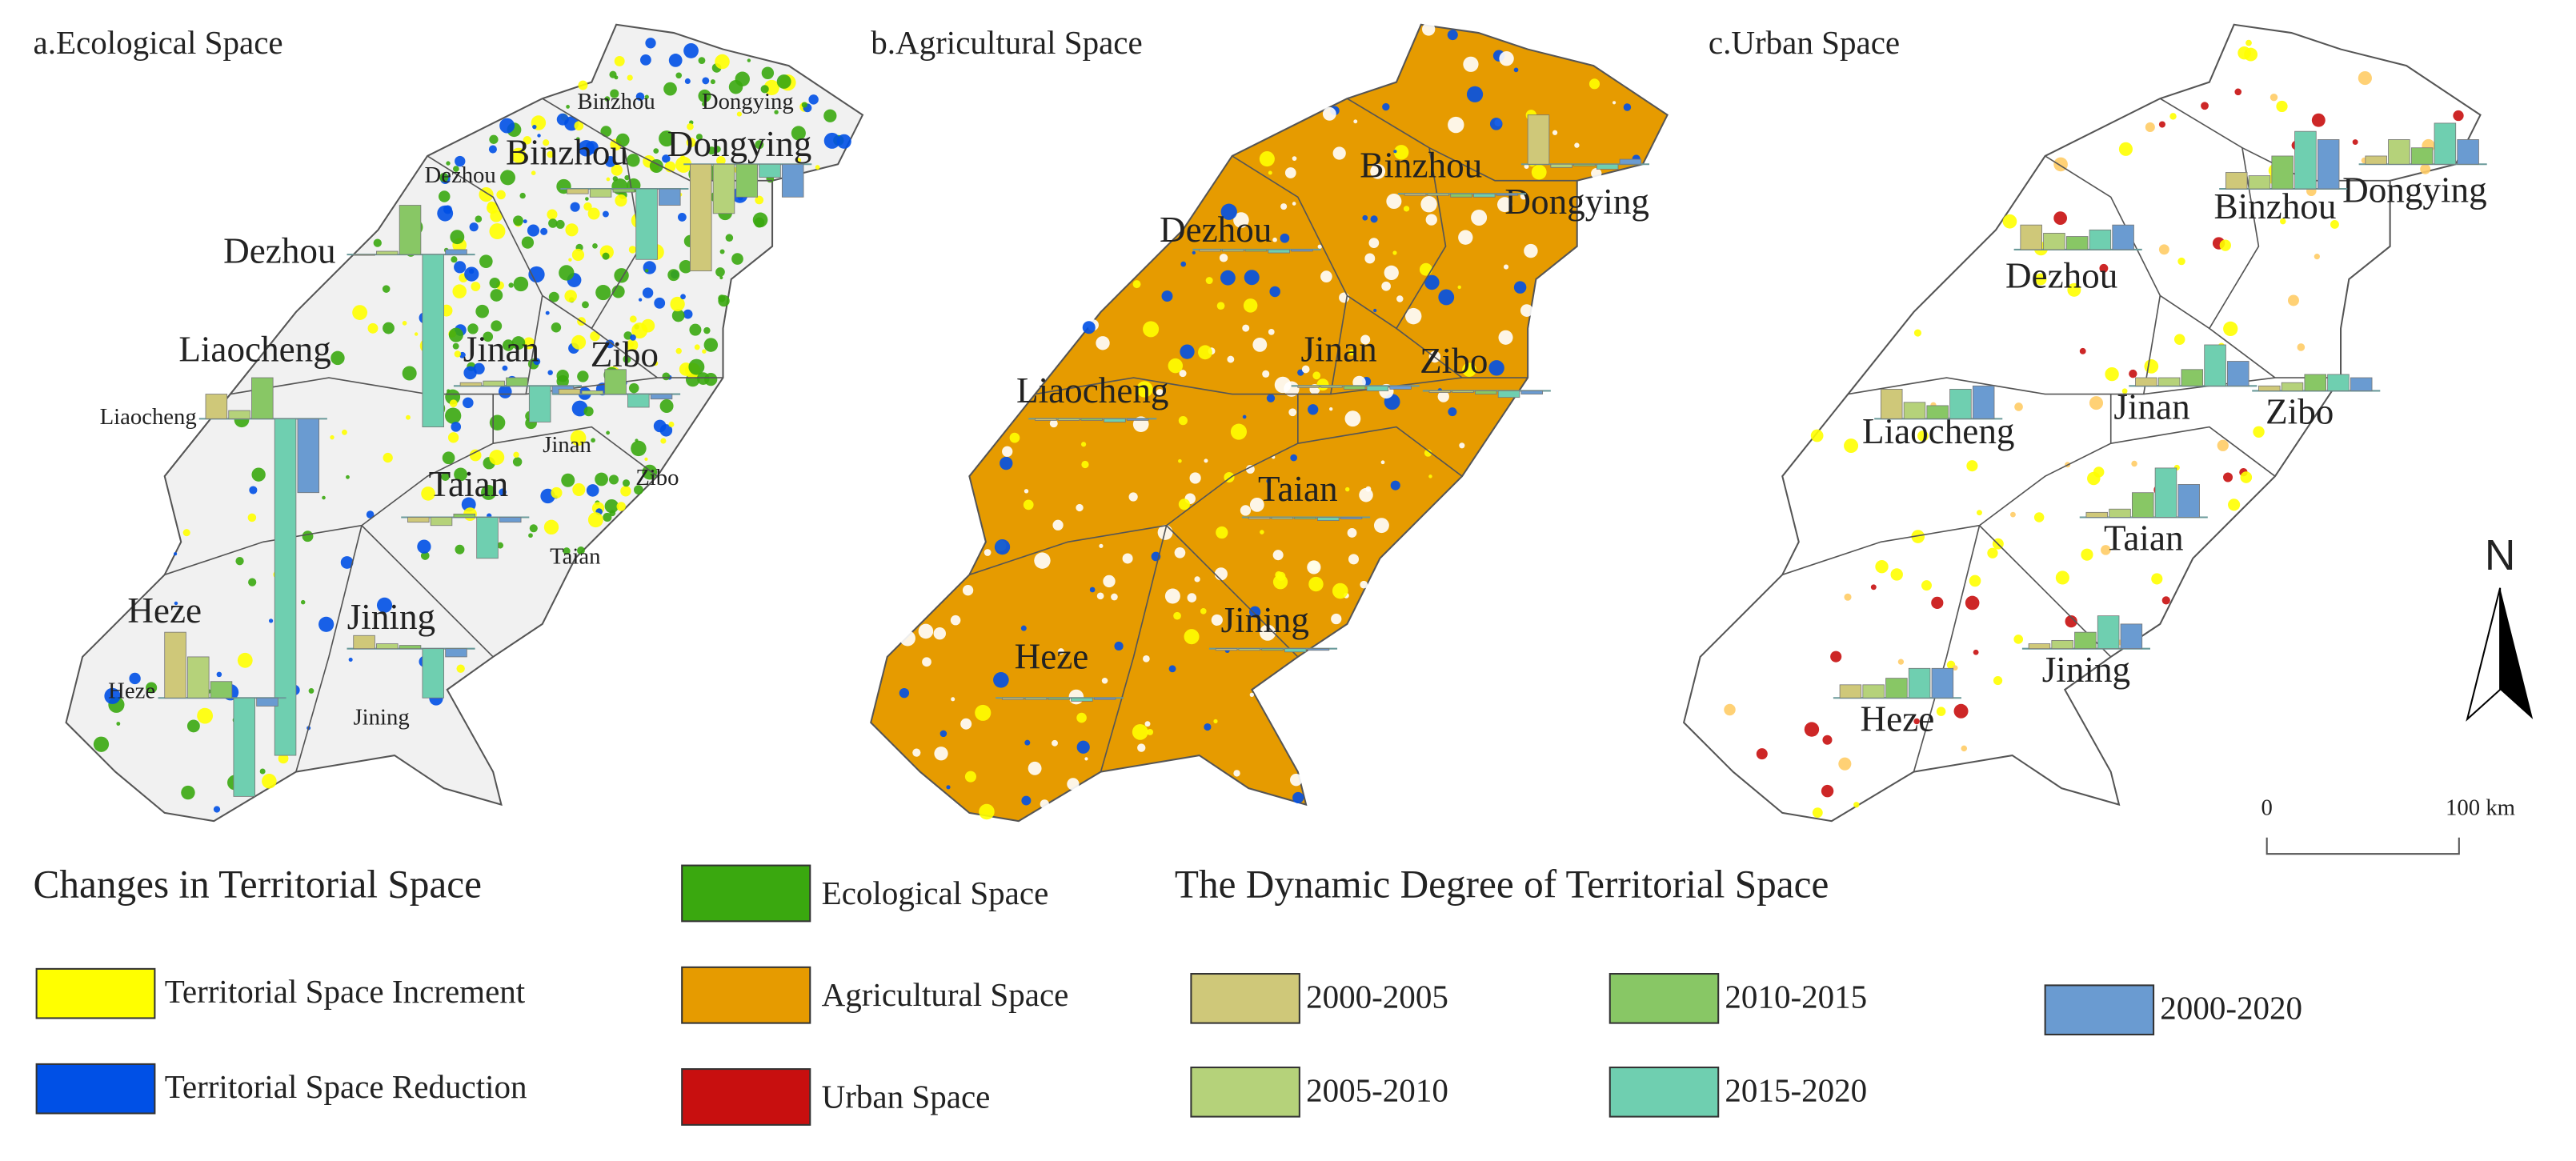  Describe the element at coordinates (567, 152) in the screenshot. I see `city-label: Binzhou` at that location.